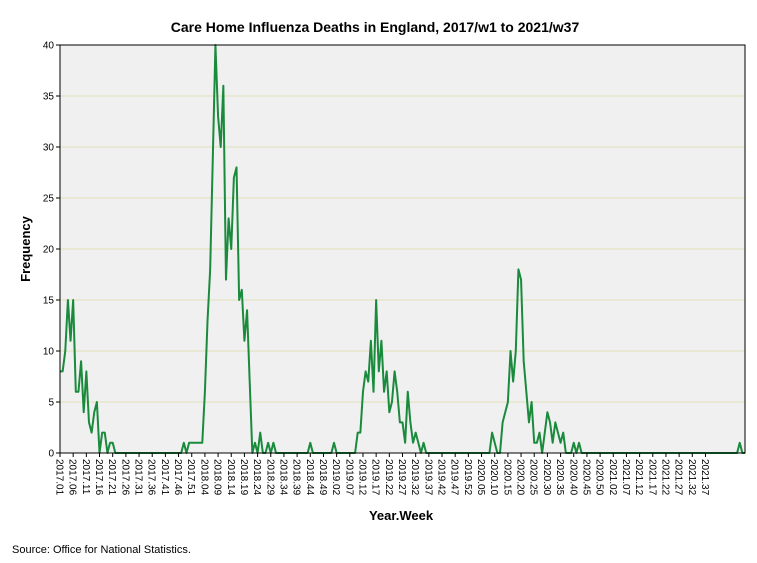 Image resolution: width=757 pixels, height=563 pixels. What do you see at coordinates (203, 477) in the screenshot?
I see `x-tick-label: 2018.04` at bounding box center [203, 477].